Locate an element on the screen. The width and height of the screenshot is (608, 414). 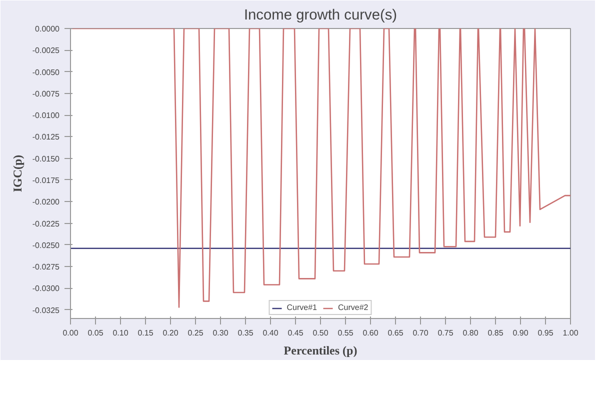
x-tick-label: 0.95 is located at coordinates (546, 333).